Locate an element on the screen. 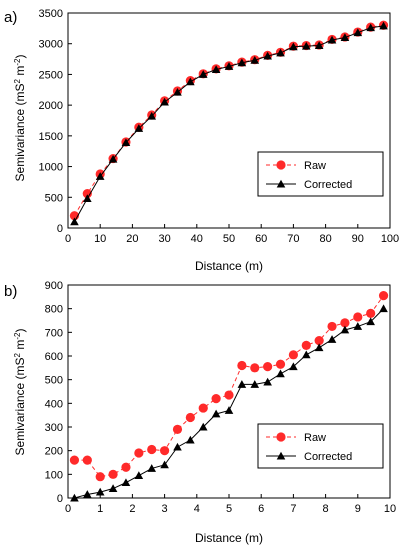  legend-box-b is located at coordinates (320, 446).